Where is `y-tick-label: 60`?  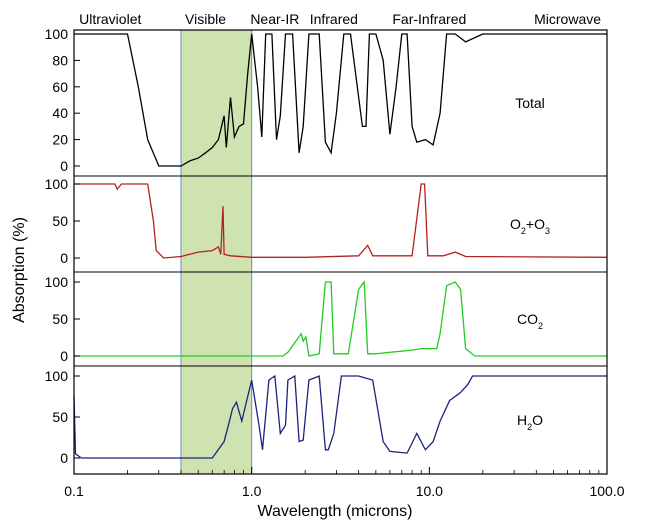
y-tick-label: 60 is located at coordinates (60, 87).